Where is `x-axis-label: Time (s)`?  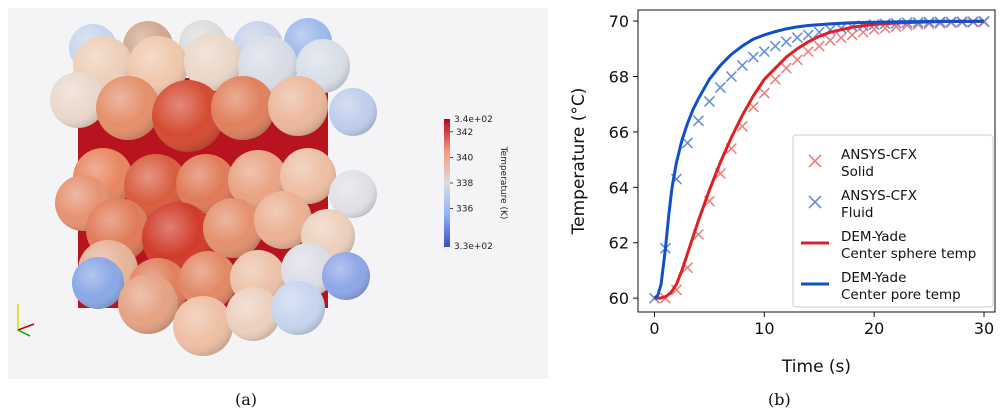
x-axis-label: Time (s) is located at coordinates (816, 367).